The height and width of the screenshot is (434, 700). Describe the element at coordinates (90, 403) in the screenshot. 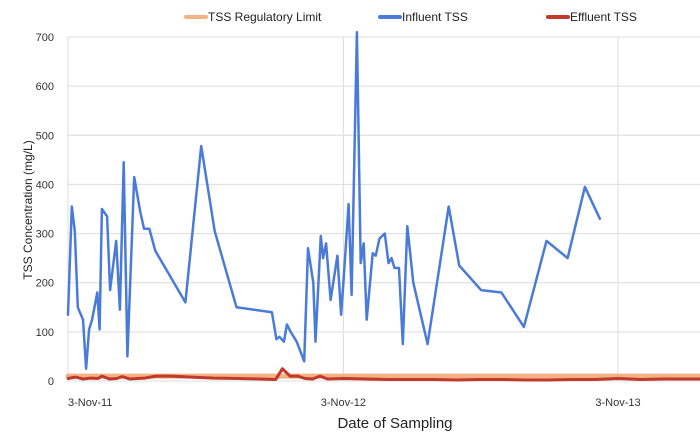

I see `x-tick-label: 3-Nov-11` at that location.